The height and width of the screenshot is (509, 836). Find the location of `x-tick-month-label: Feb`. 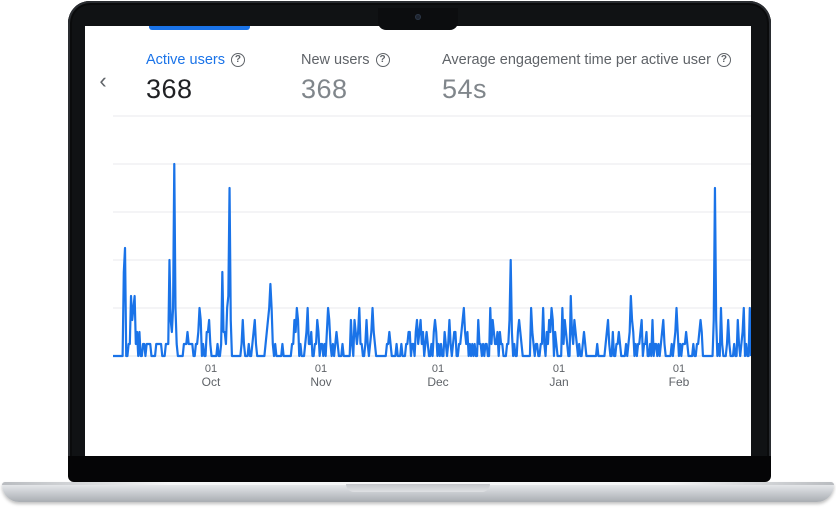

x-tick-month-label: Feb is located at coordinates (679, 382).